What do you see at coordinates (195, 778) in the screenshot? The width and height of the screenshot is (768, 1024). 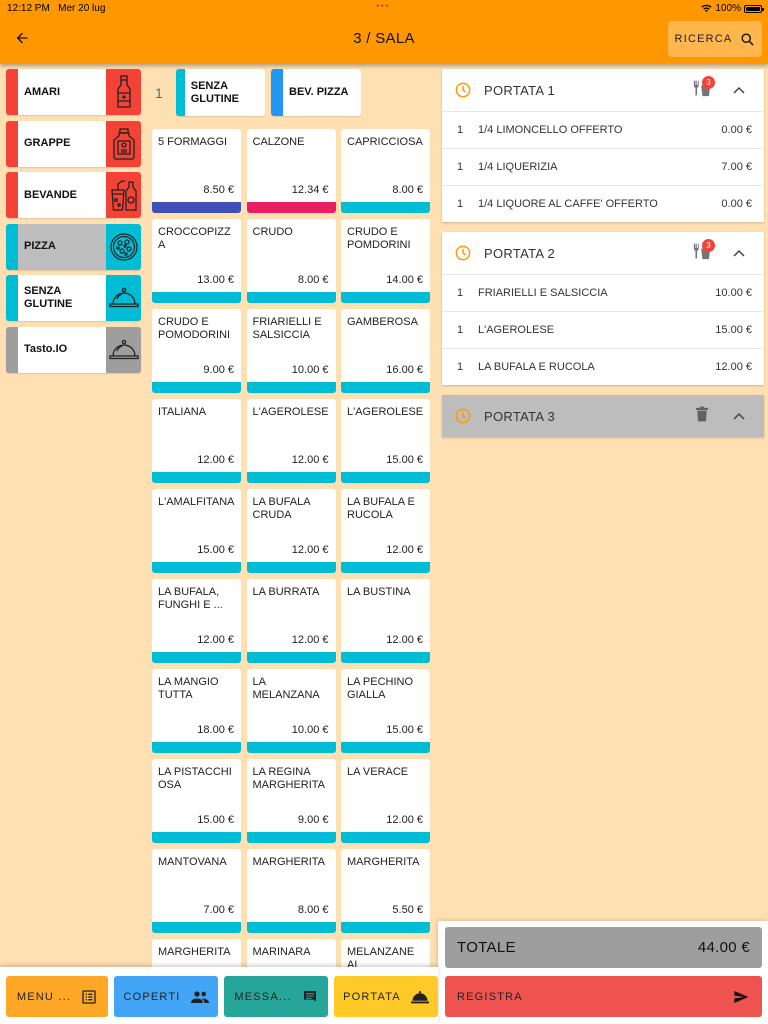 I see `product-name: LA PISTACCHI OSA` at bounding box center [195, 778].